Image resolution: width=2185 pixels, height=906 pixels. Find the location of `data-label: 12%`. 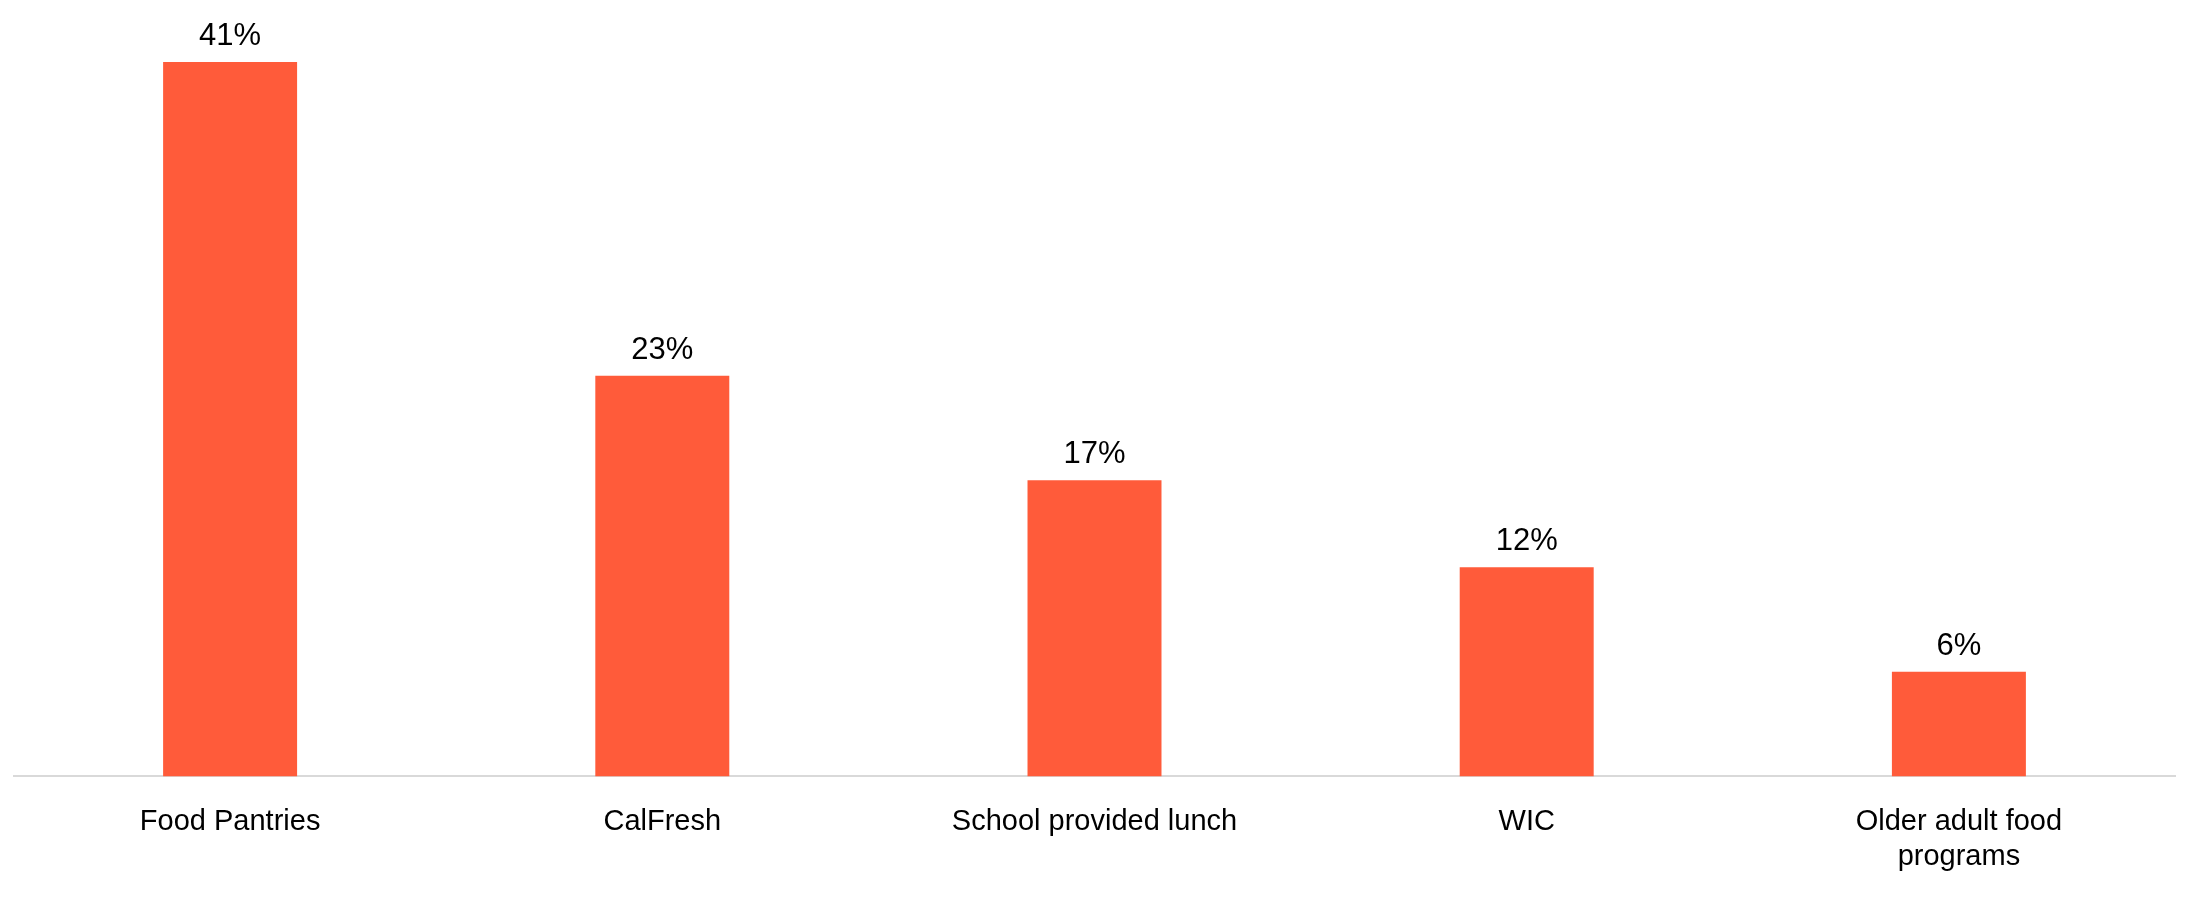

data-label: 12% is located at coordinates (1526, 540).